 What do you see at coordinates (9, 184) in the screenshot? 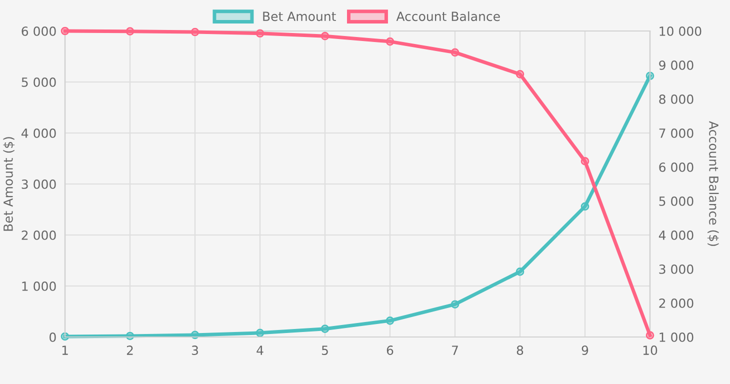
I see `y-axis-title: Bet Amount ($)` at bounding box center [9, 184].